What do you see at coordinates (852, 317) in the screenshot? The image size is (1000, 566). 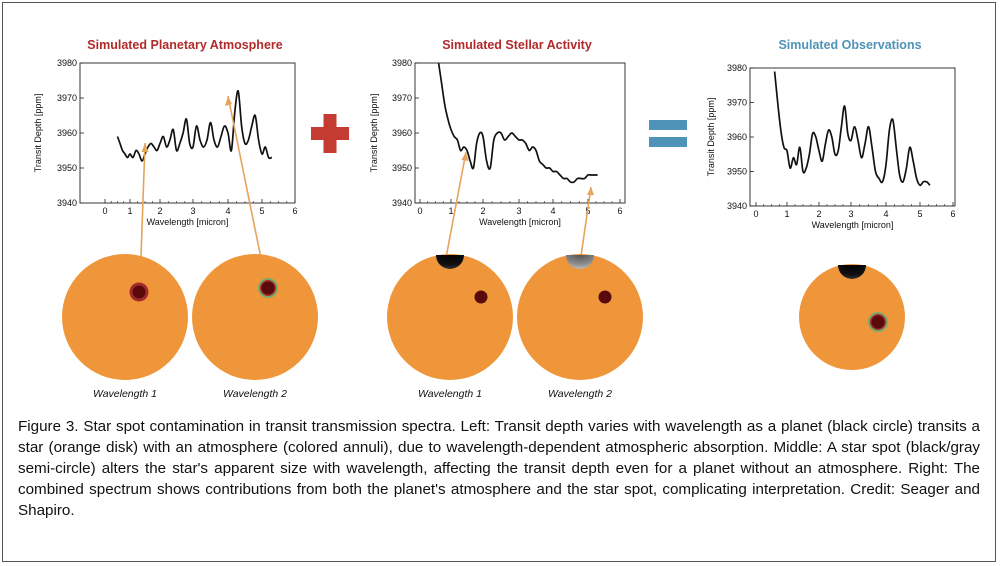 I see `star-observations` at bounding box center [852, 317].